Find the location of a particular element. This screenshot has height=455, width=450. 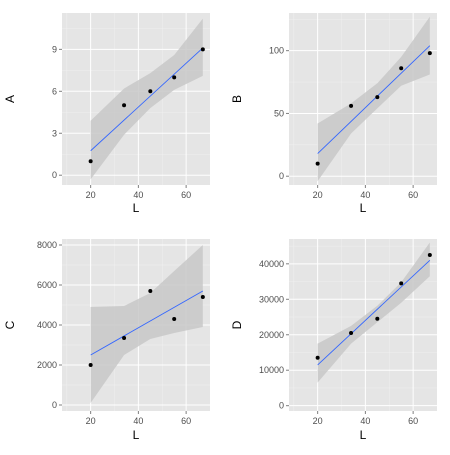

y-tick-label: 9 is located at coordinates (54, 49).